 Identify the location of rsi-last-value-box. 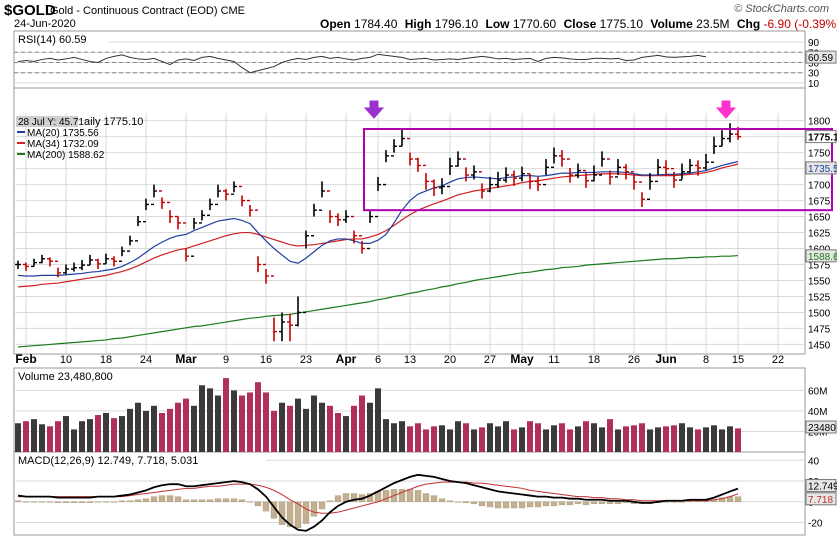
(821, 57).